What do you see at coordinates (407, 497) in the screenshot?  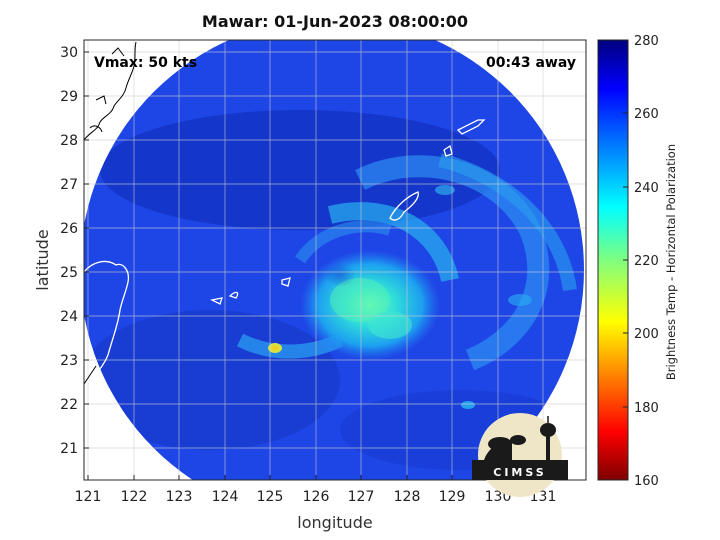 I see `x-tick-label: 128` at bounding box center [407, 497].